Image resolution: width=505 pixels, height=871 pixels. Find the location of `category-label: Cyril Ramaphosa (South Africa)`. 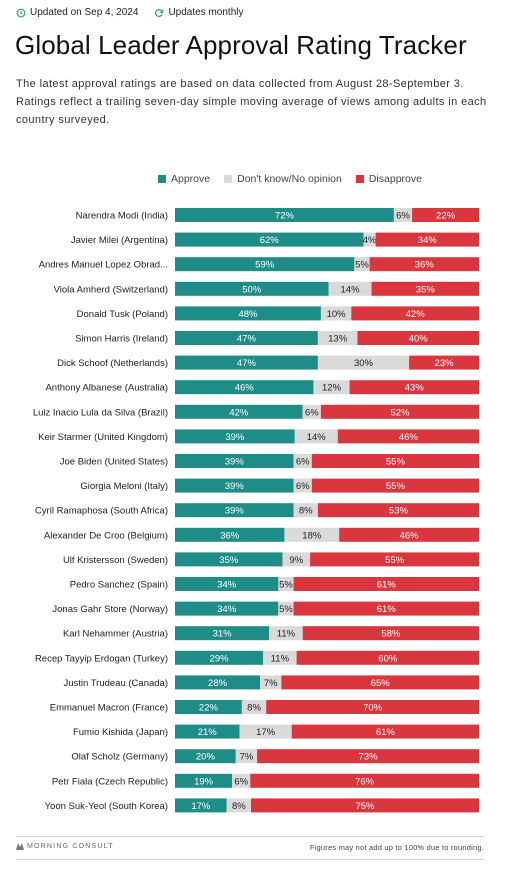

category-label: Cyril Ramaphosa (South Africa) is located at coordinates (101, 511).